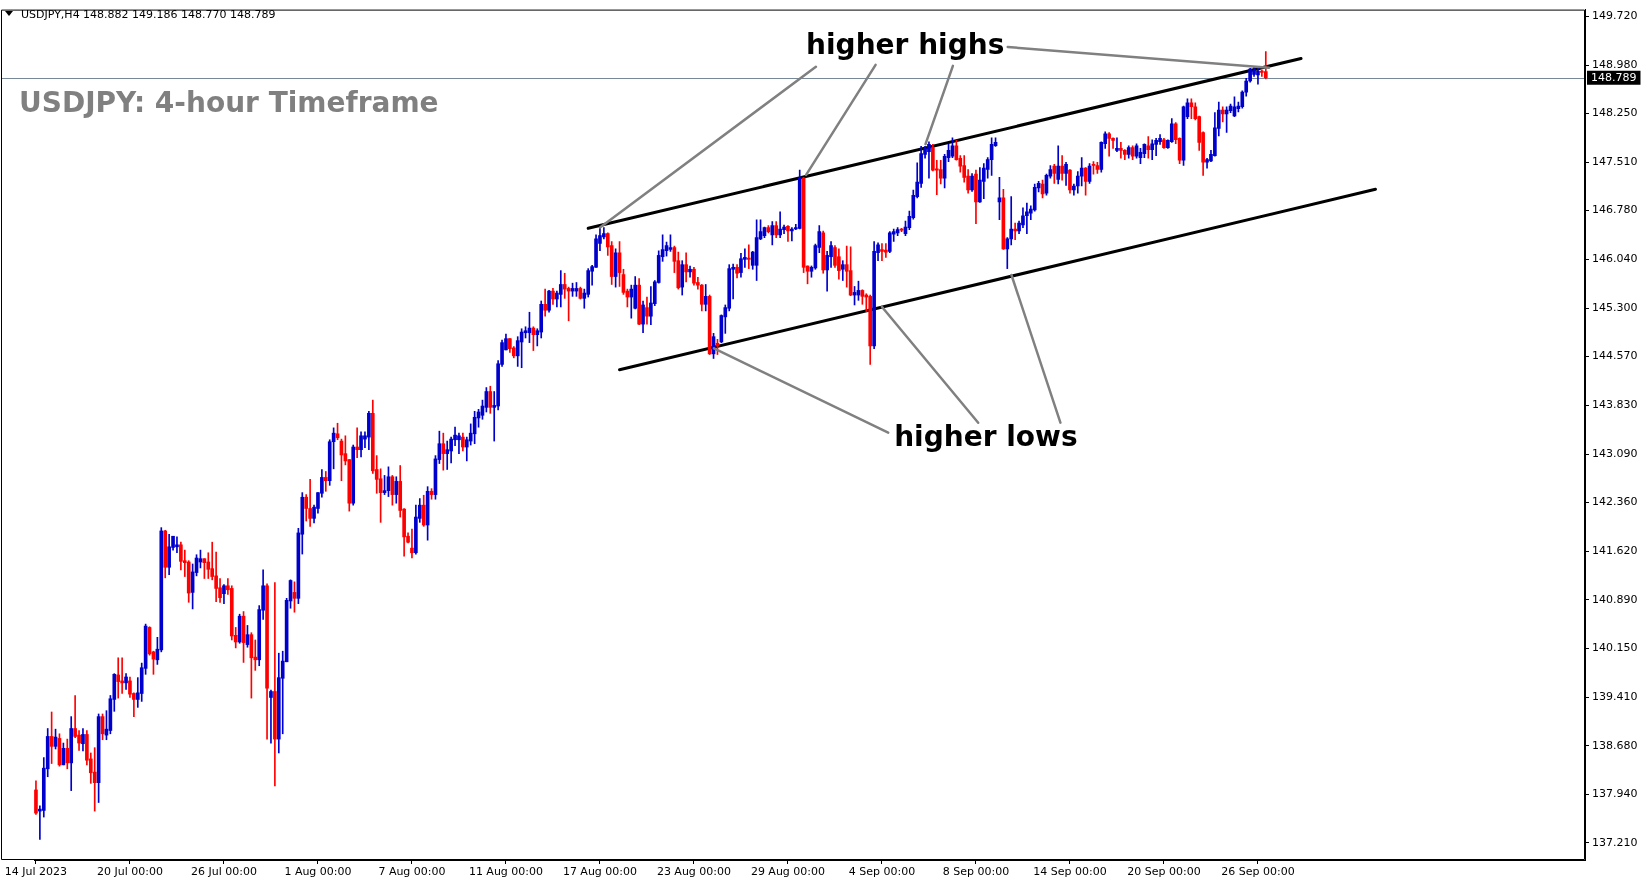  Describe the element at coordinates (1615, 210) in the screenshot. I see `y-tick-label: 146.780` at that location.